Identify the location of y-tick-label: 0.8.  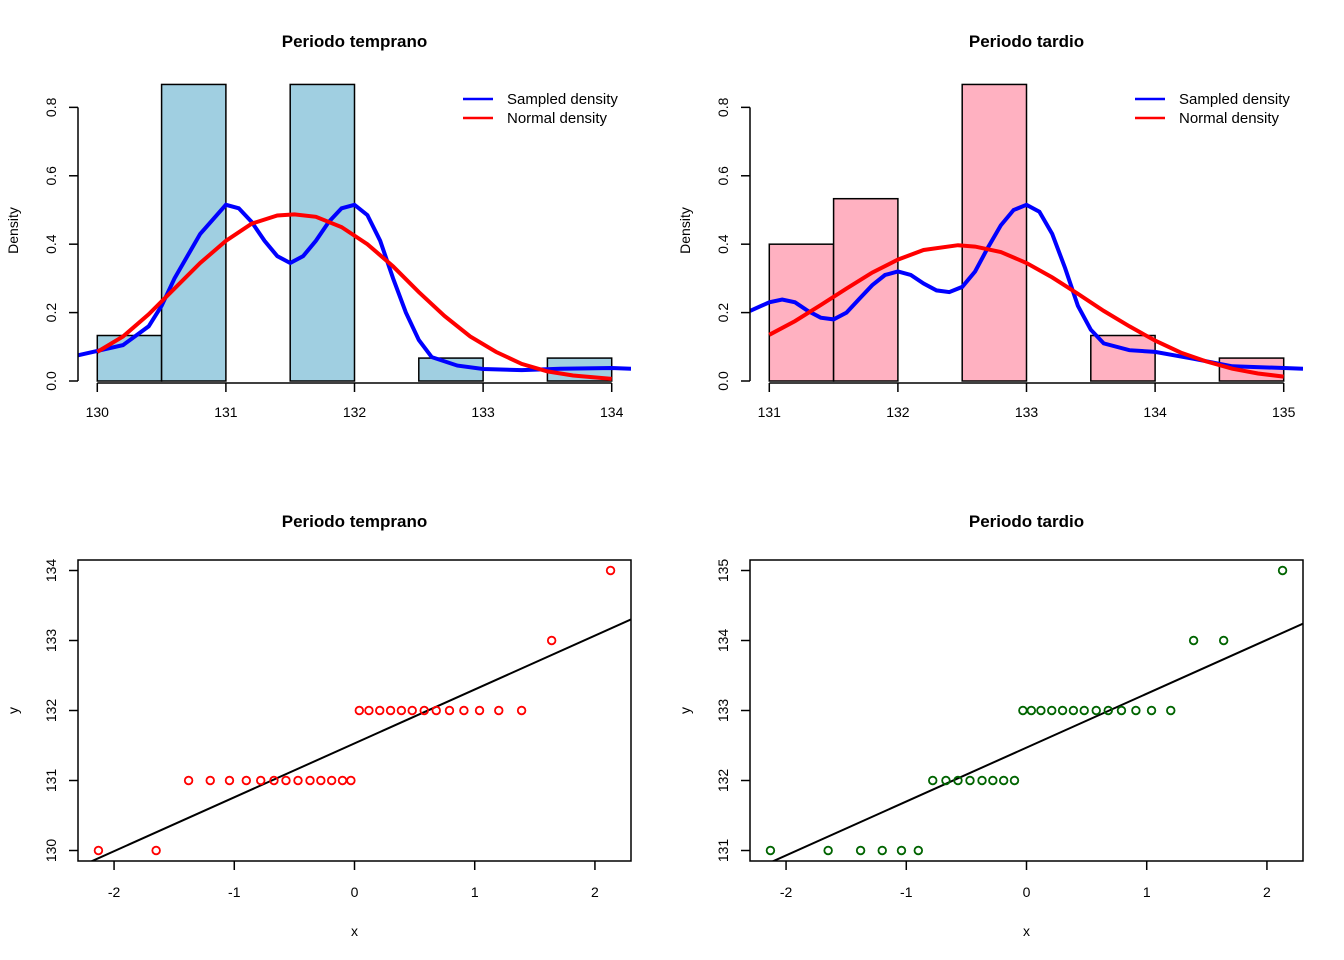
(51, 107).